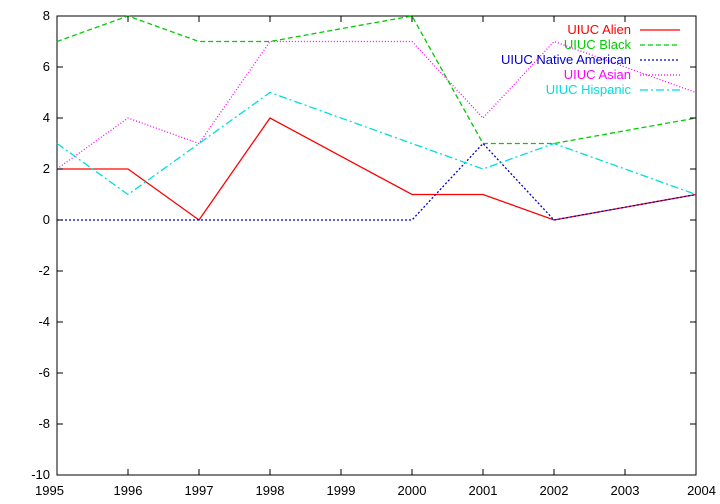  Describe the element at coordinates (701, 490) in the screenshot. I see `x-tick-label: 2004` at that location.